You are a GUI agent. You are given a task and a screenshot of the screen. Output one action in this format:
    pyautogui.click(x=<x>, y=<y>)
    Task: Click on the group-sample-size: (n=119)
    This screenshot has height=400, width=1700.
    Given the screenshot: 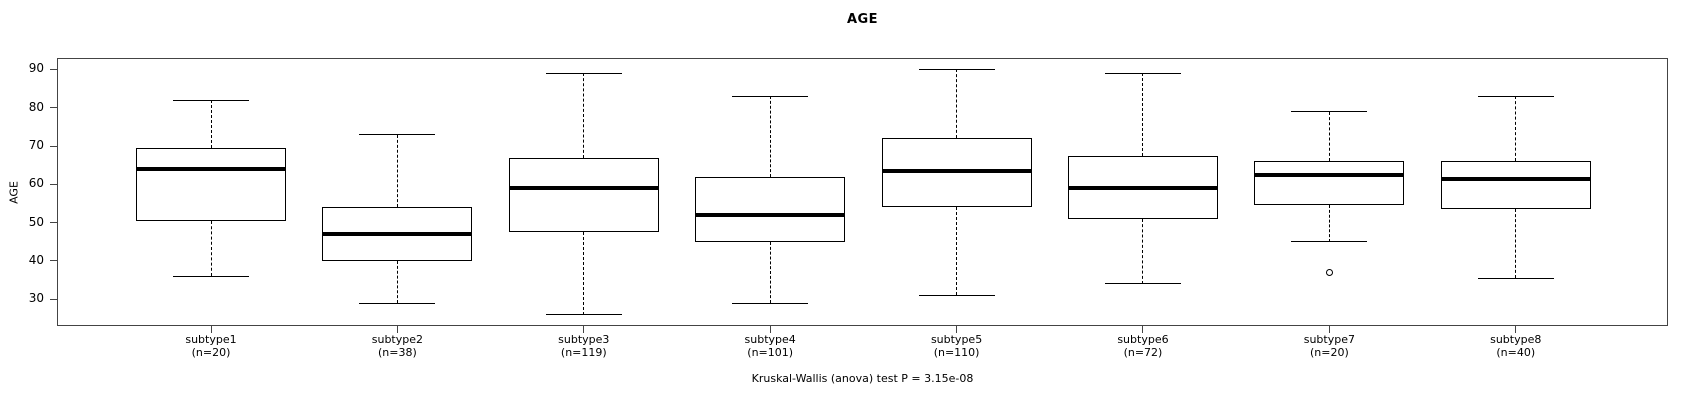 What is the action you would take?
    pyautogui.click(x=583, y=352)
    